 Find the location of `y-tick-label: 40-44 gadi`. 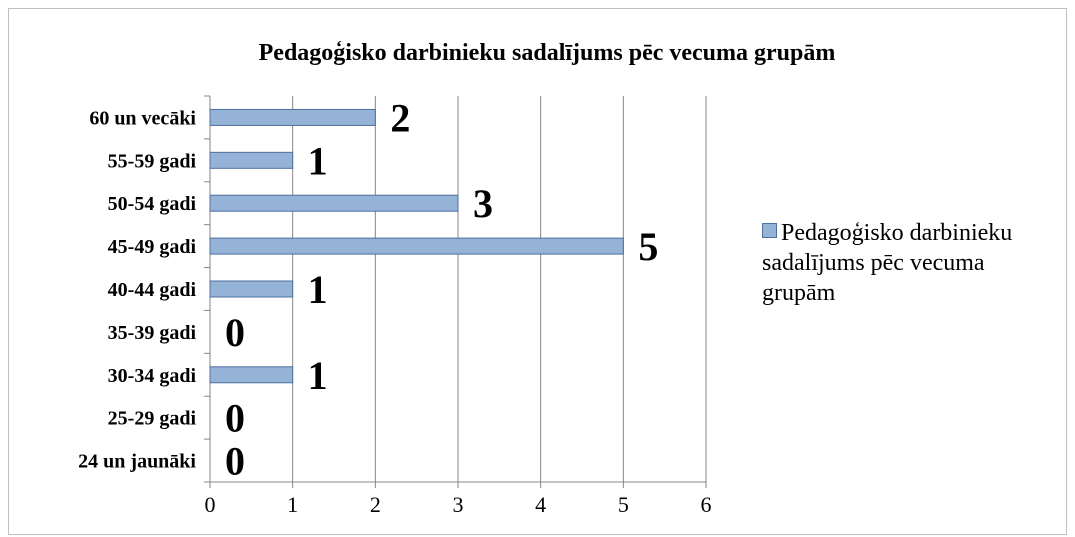

y-tick-label: 40-44 gadi is located at coordinates (152, 290).